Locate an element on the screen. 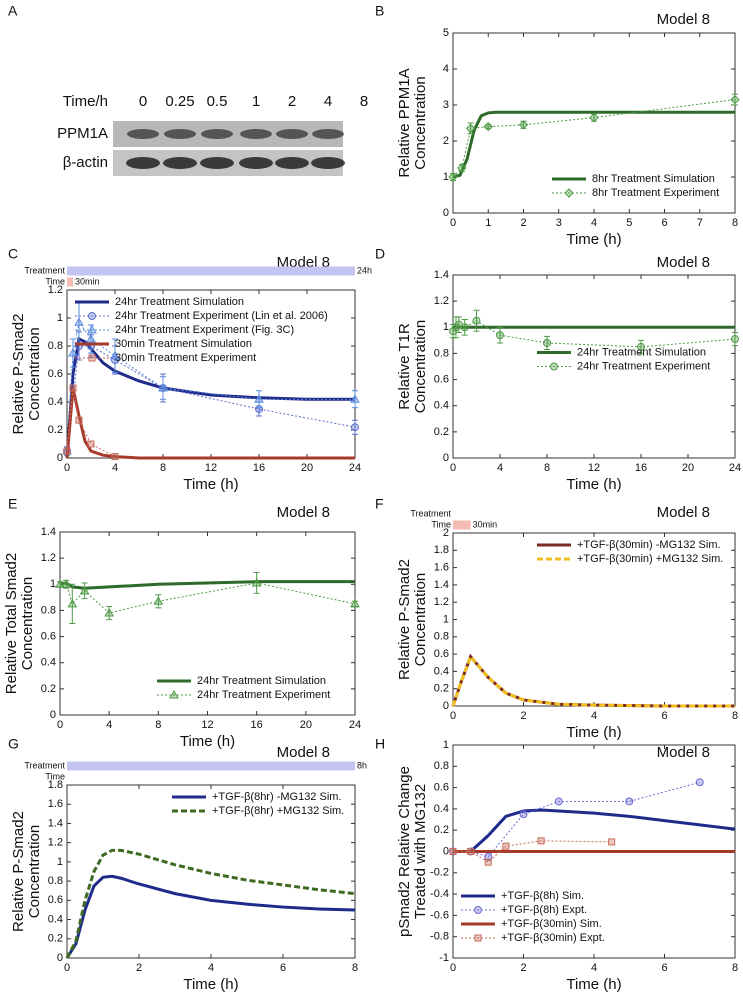 The image size is (743, 994). x-tick-label: 7 is located at coordinates (700, 223).